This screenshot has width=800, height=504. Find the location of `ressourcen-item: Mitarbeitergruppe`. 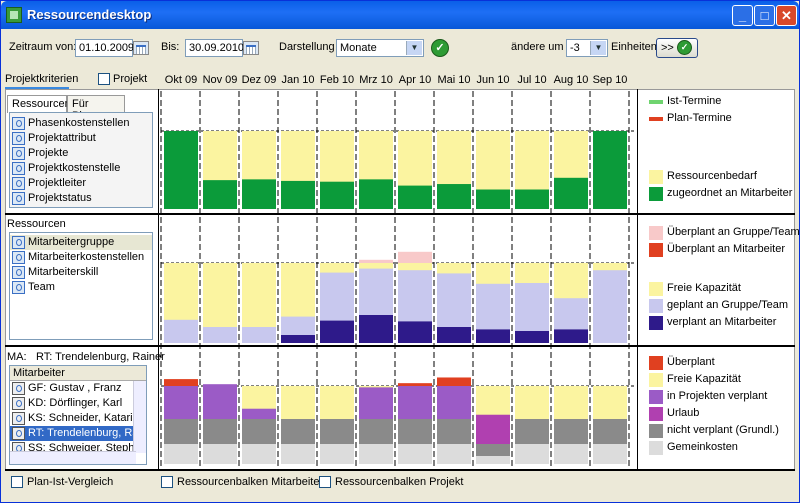

ressourcen-item: Mitarbeitergruppe is located at coordinates (81, 242).